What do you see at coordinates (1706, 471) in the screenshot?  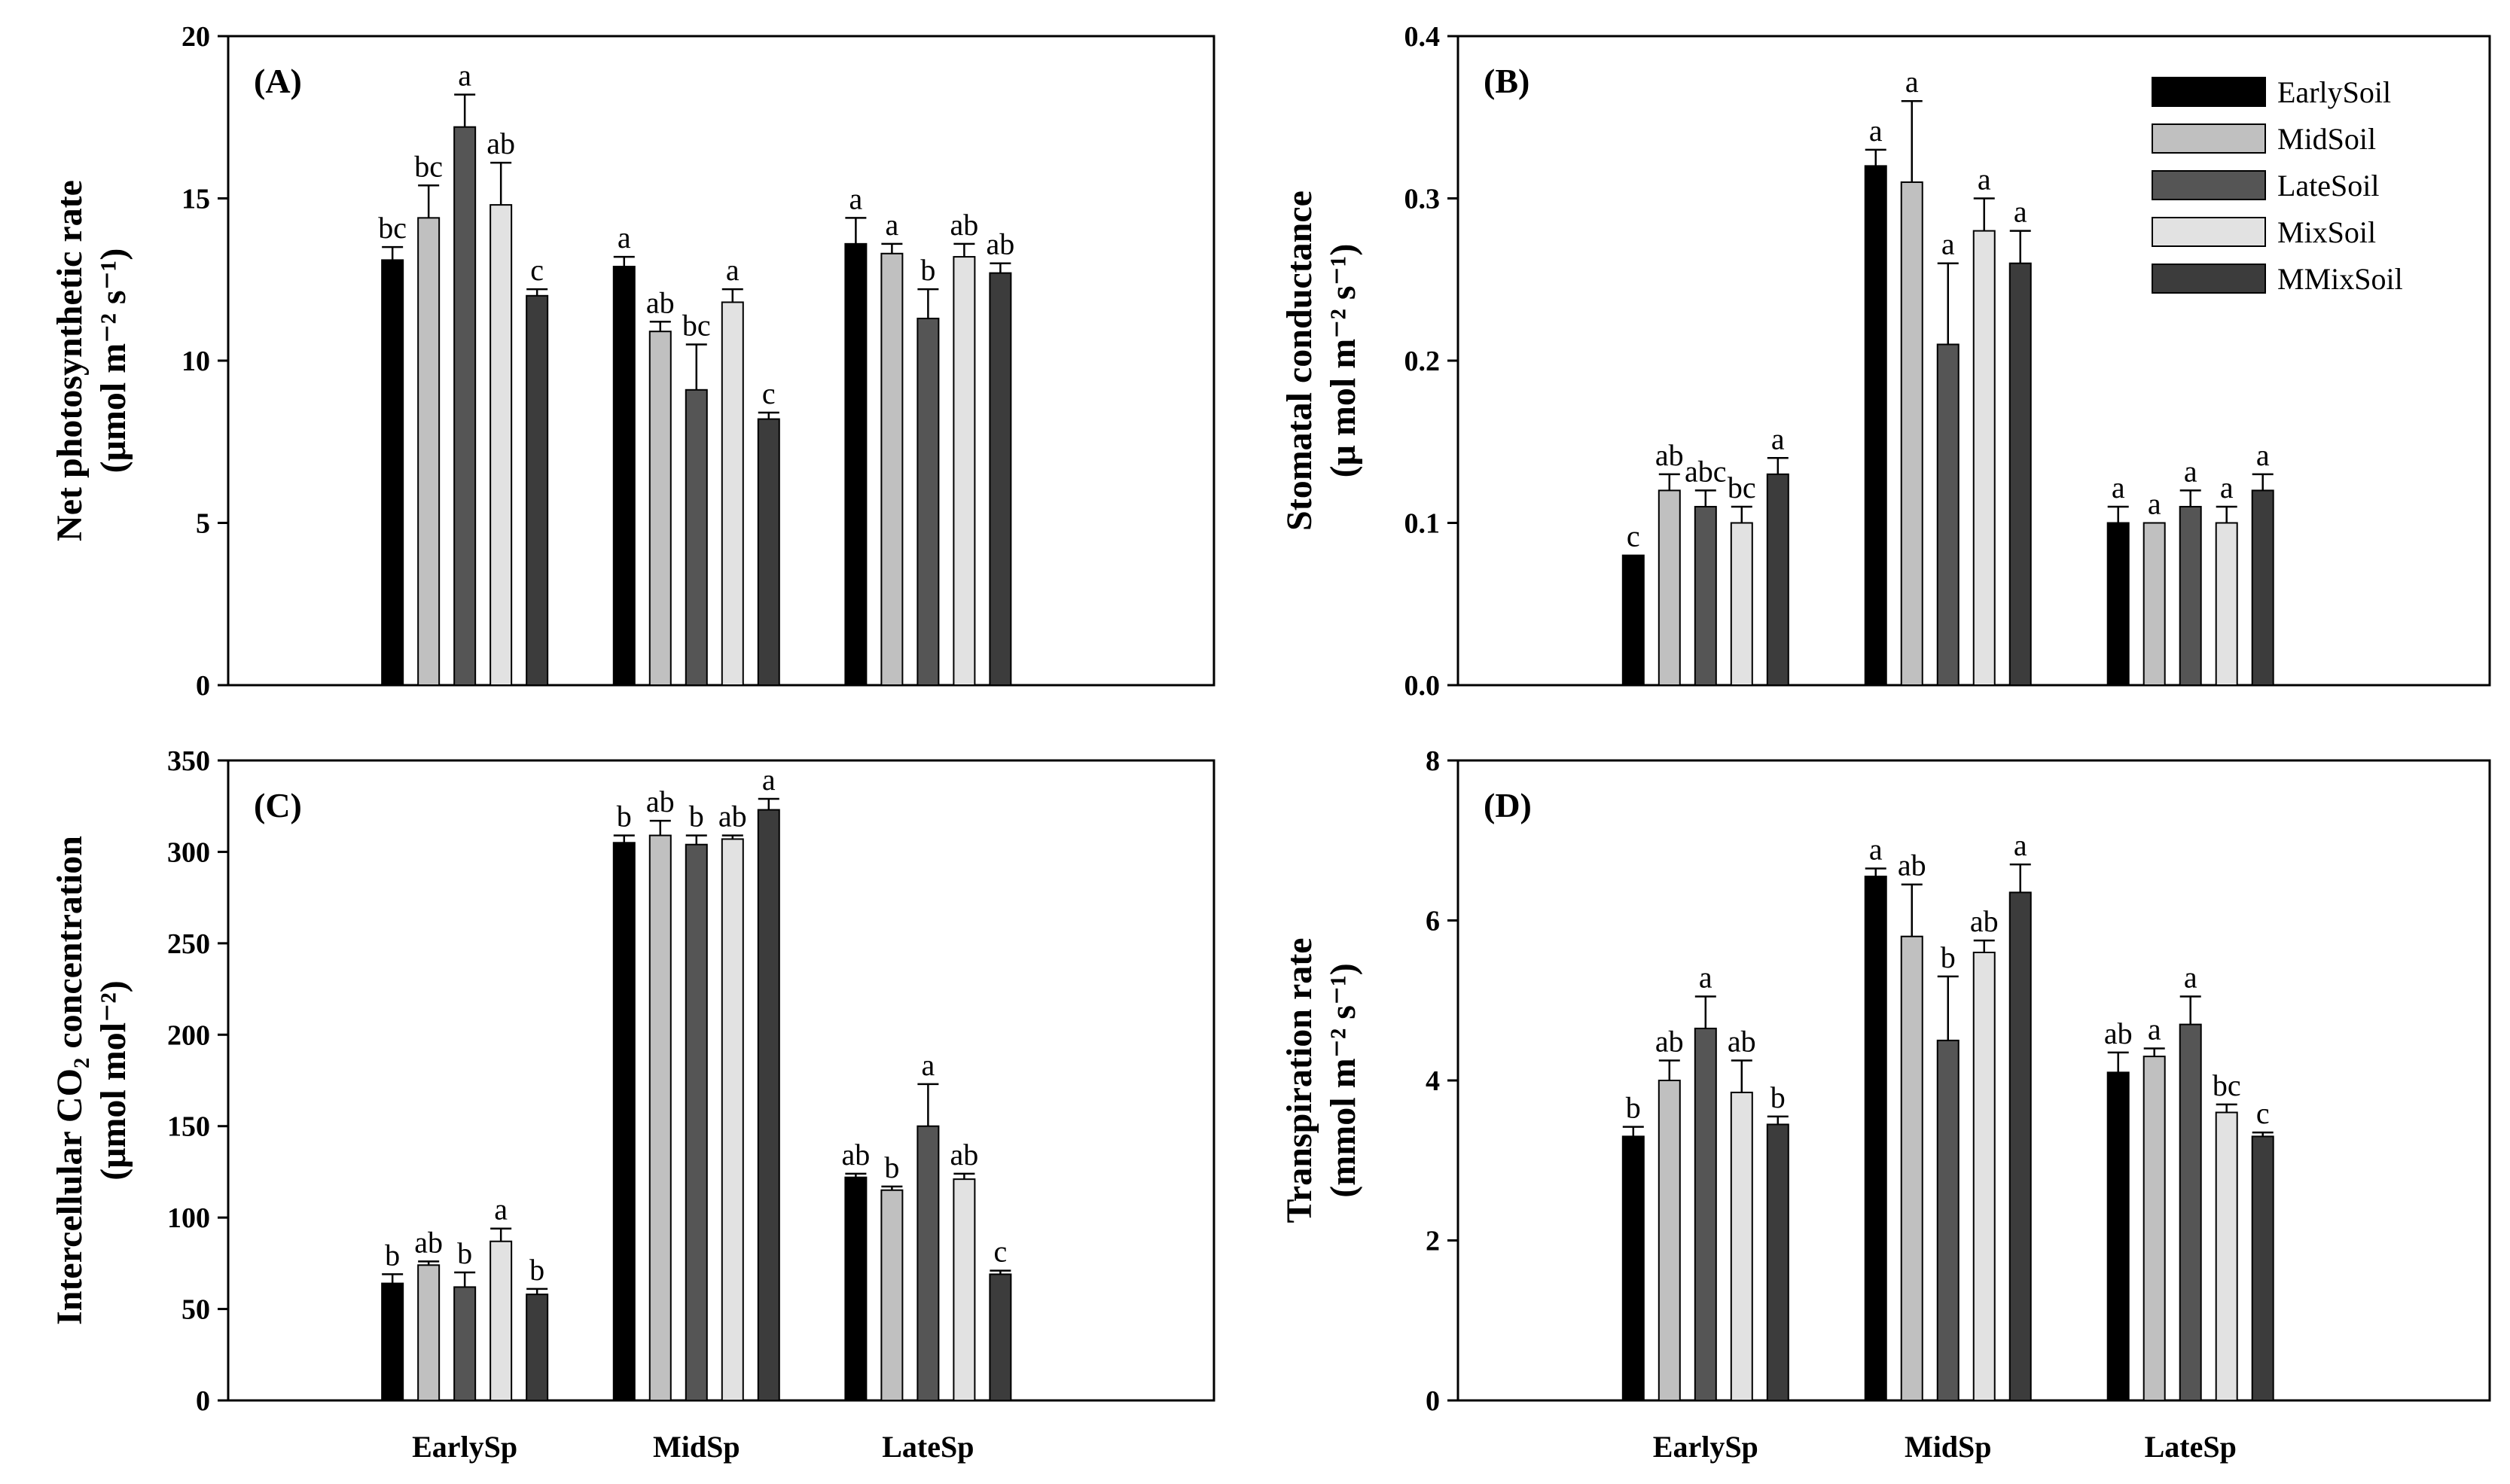 I see `significance-letter: abc` at bounding box center [1706, 471].